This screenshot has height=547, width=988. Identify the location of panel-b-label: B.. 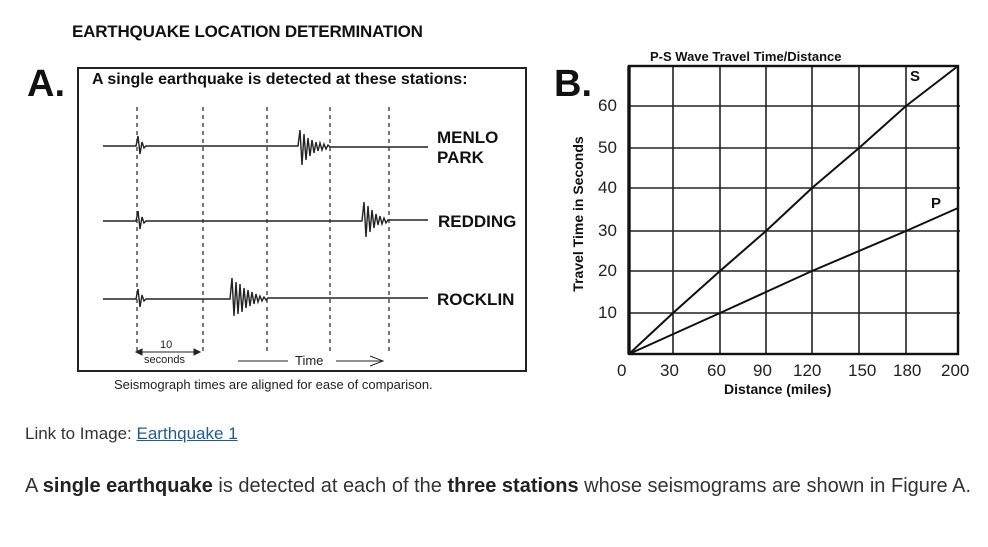
(573, 84).